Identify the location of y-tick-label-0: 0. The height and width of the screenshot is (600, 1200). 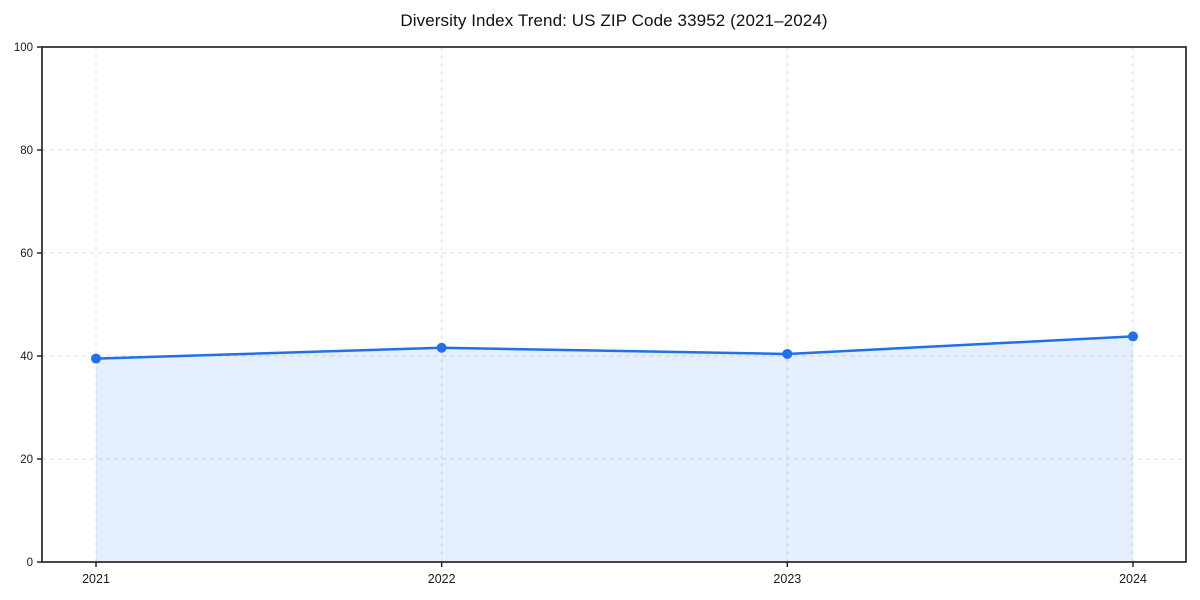
(30, 563).